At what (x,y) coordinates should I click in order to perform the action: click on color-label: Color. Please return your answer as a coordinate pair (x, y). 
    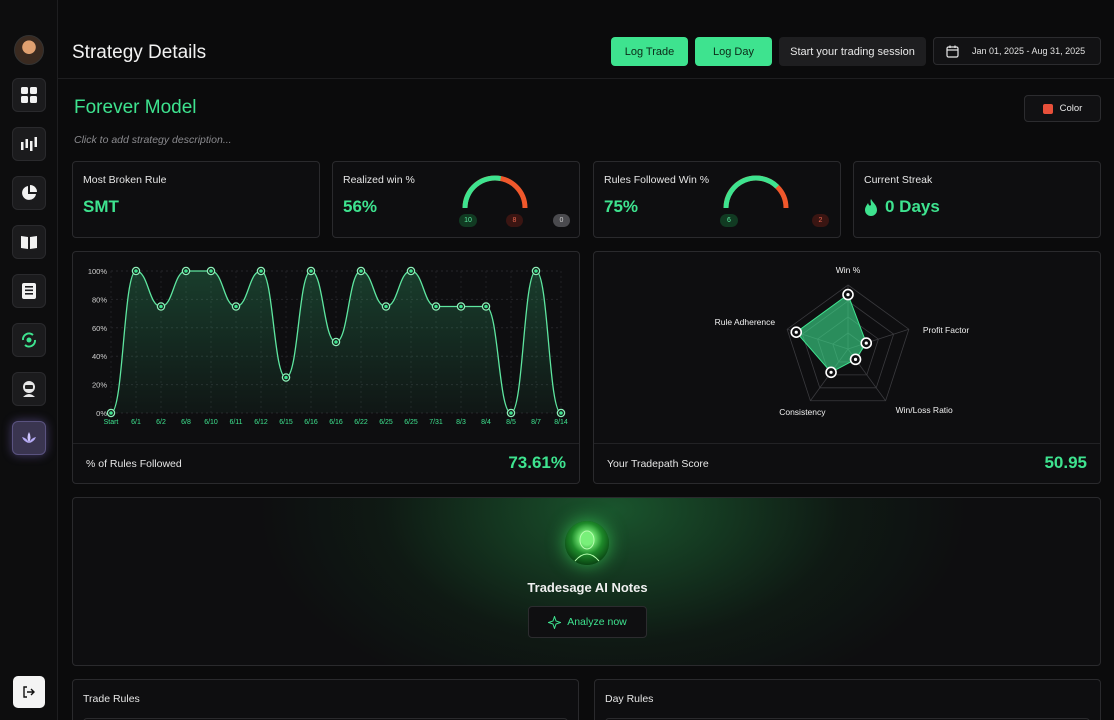
    Looking at the image, I should click on (1071, 108).